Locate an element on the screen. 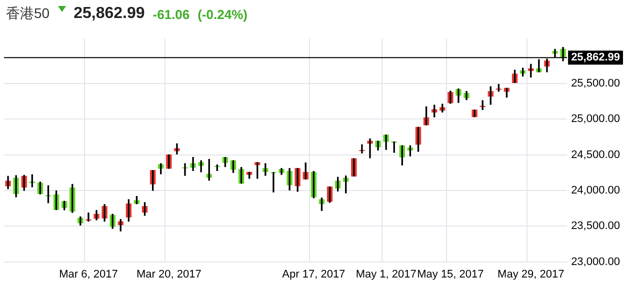  x-tick-label: Apr 17, 2017 is located at coordinates (314, 274).